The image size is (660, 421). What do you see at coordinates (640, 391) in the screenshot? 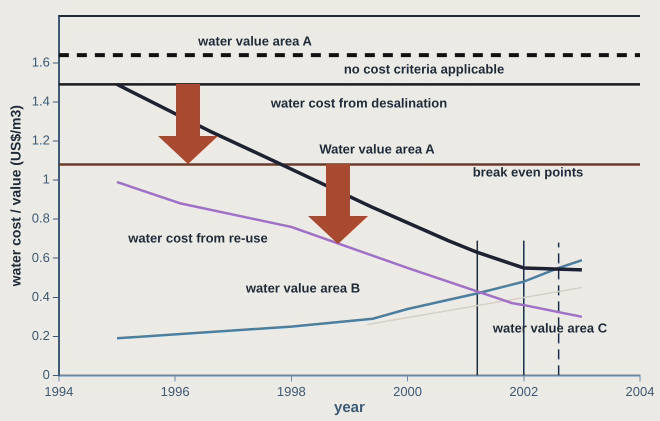
I see `x-tick-label: 2004` at bounding box center [640, 391].